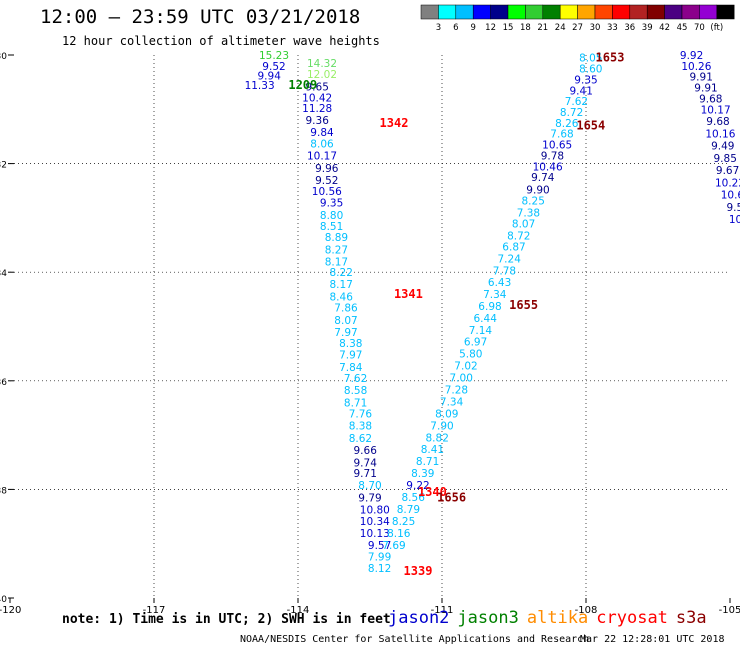  Describe the element at coordinates (442, 610) in the screenshot. I see `x-tick-label: -111` at that location.